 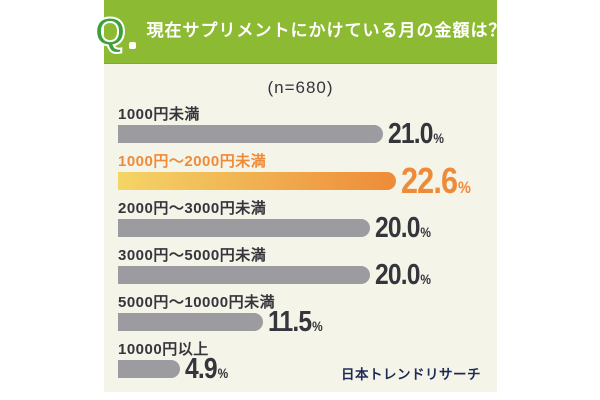 What do you see at coordinates (159, 114) in the screenshot?
I see `category-label: 1000円未満` at bounding box center [159, 114].